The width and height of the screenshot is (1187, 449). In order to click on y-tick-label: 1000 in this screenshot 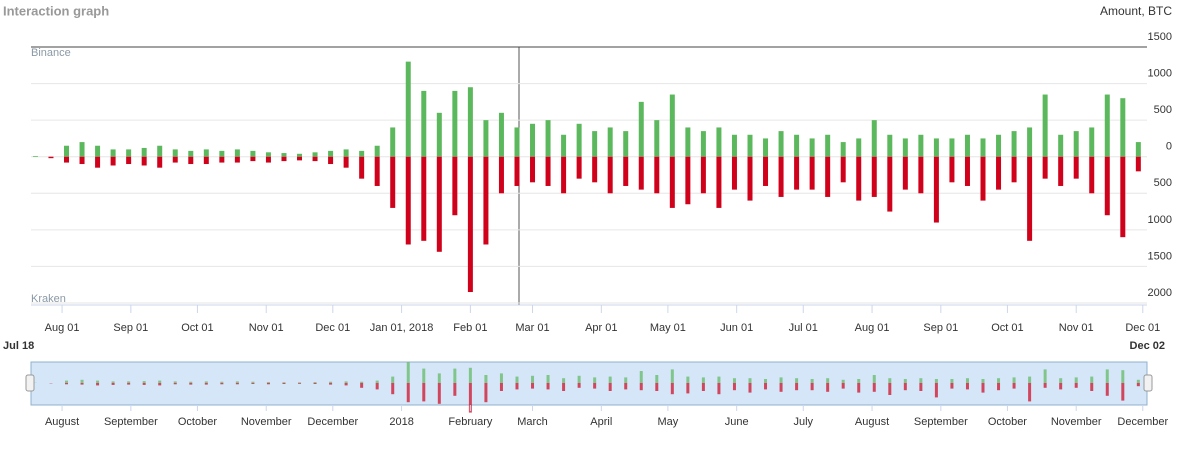, I will do `click(1160, 73)`.